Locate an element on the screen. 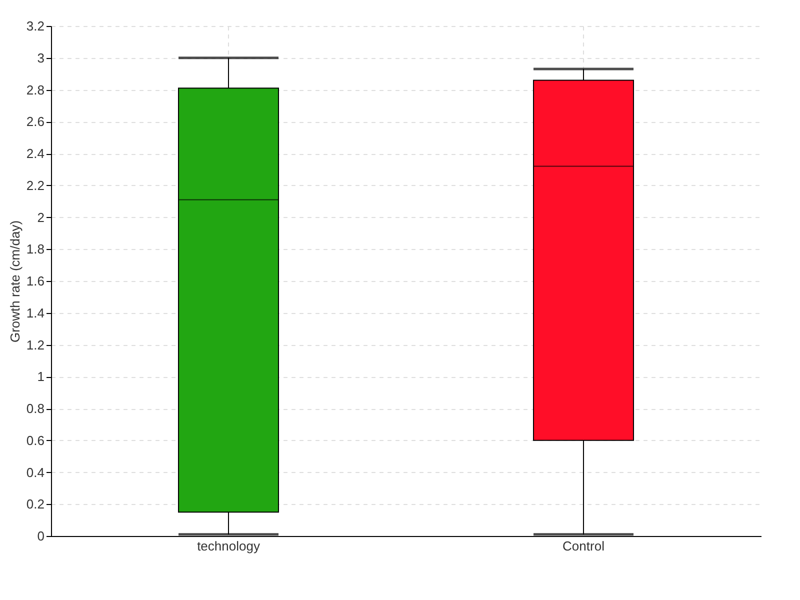 Image resolution: width=800 pixels, height=600 pixels. y-tick-label: 3 is located at coordinates (40, 58).